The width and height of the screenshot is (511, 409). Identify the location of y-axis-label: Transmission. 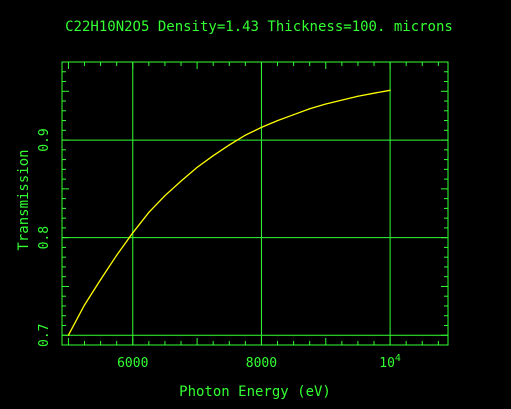
(24, 199).